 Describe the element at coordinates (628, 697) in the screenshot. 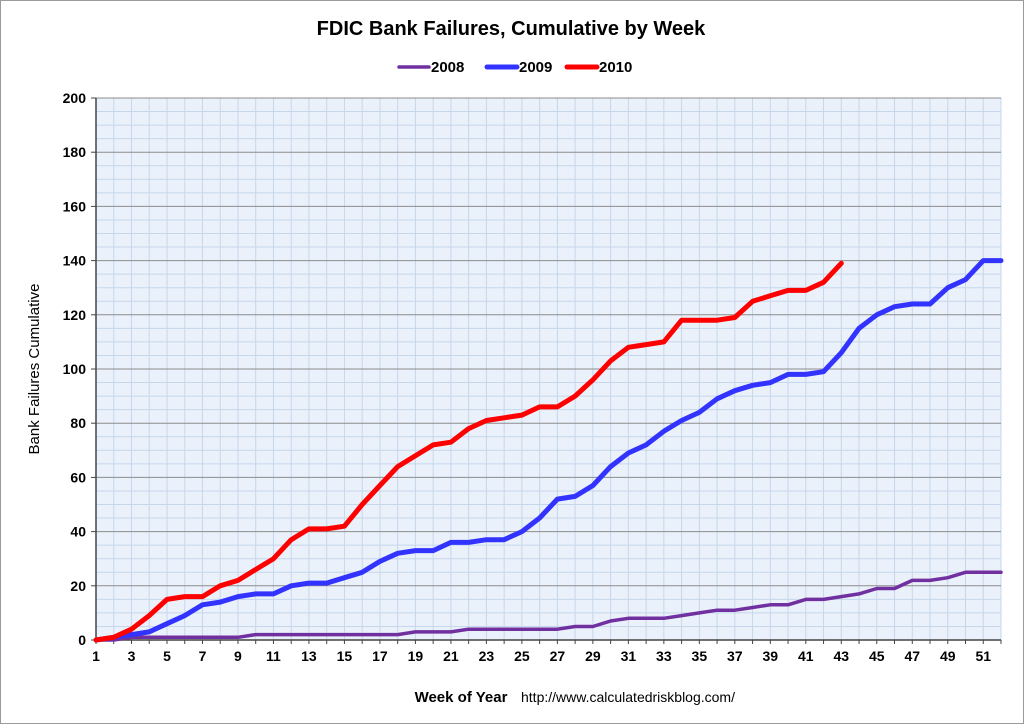

I see `source-url: http://www.calculatedriskblog.com/` at that location.